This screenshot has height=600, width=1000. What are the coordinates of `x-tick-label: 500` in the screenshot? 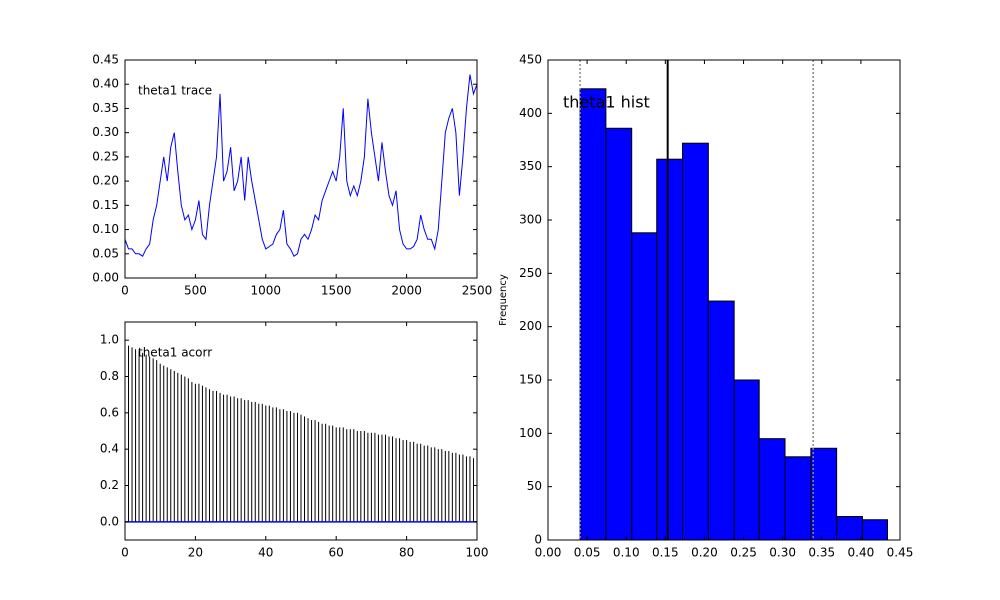 It's located at (195, 291).